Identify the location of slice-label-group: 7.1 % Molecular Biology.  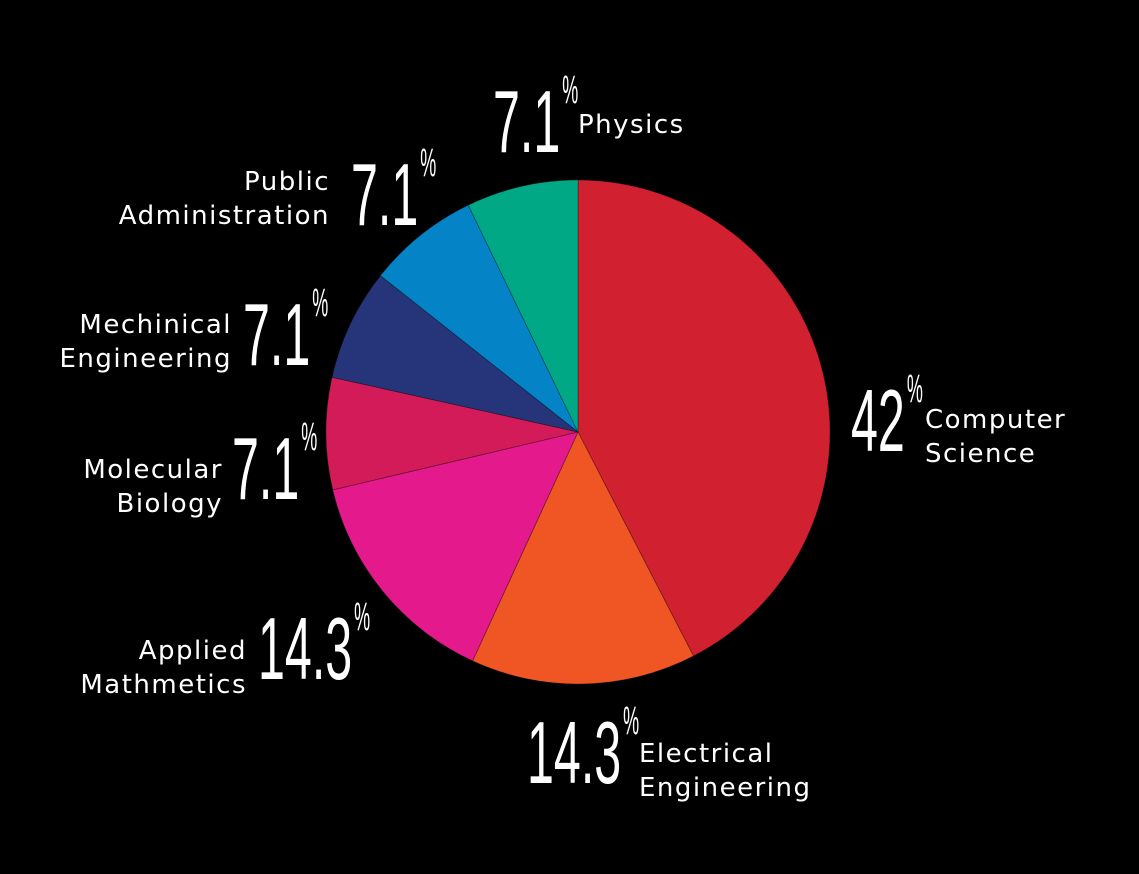
(200, 466).